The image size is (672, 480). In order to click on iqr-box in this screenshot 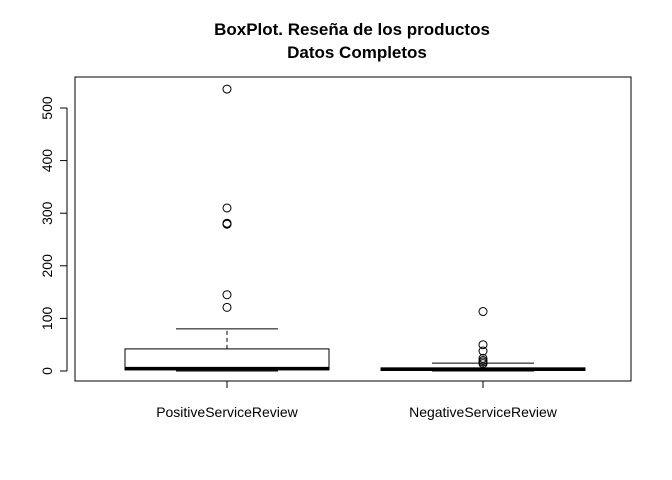, I will do `click(227, 359)`.